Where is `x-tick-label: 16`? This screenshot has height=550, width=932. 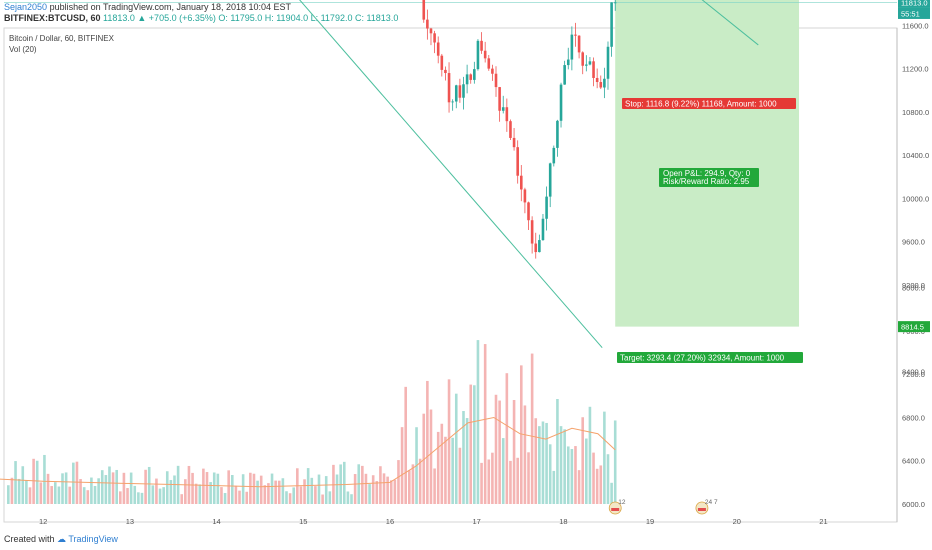 x-tick-label: 16 is located at coordinates (390, 521).